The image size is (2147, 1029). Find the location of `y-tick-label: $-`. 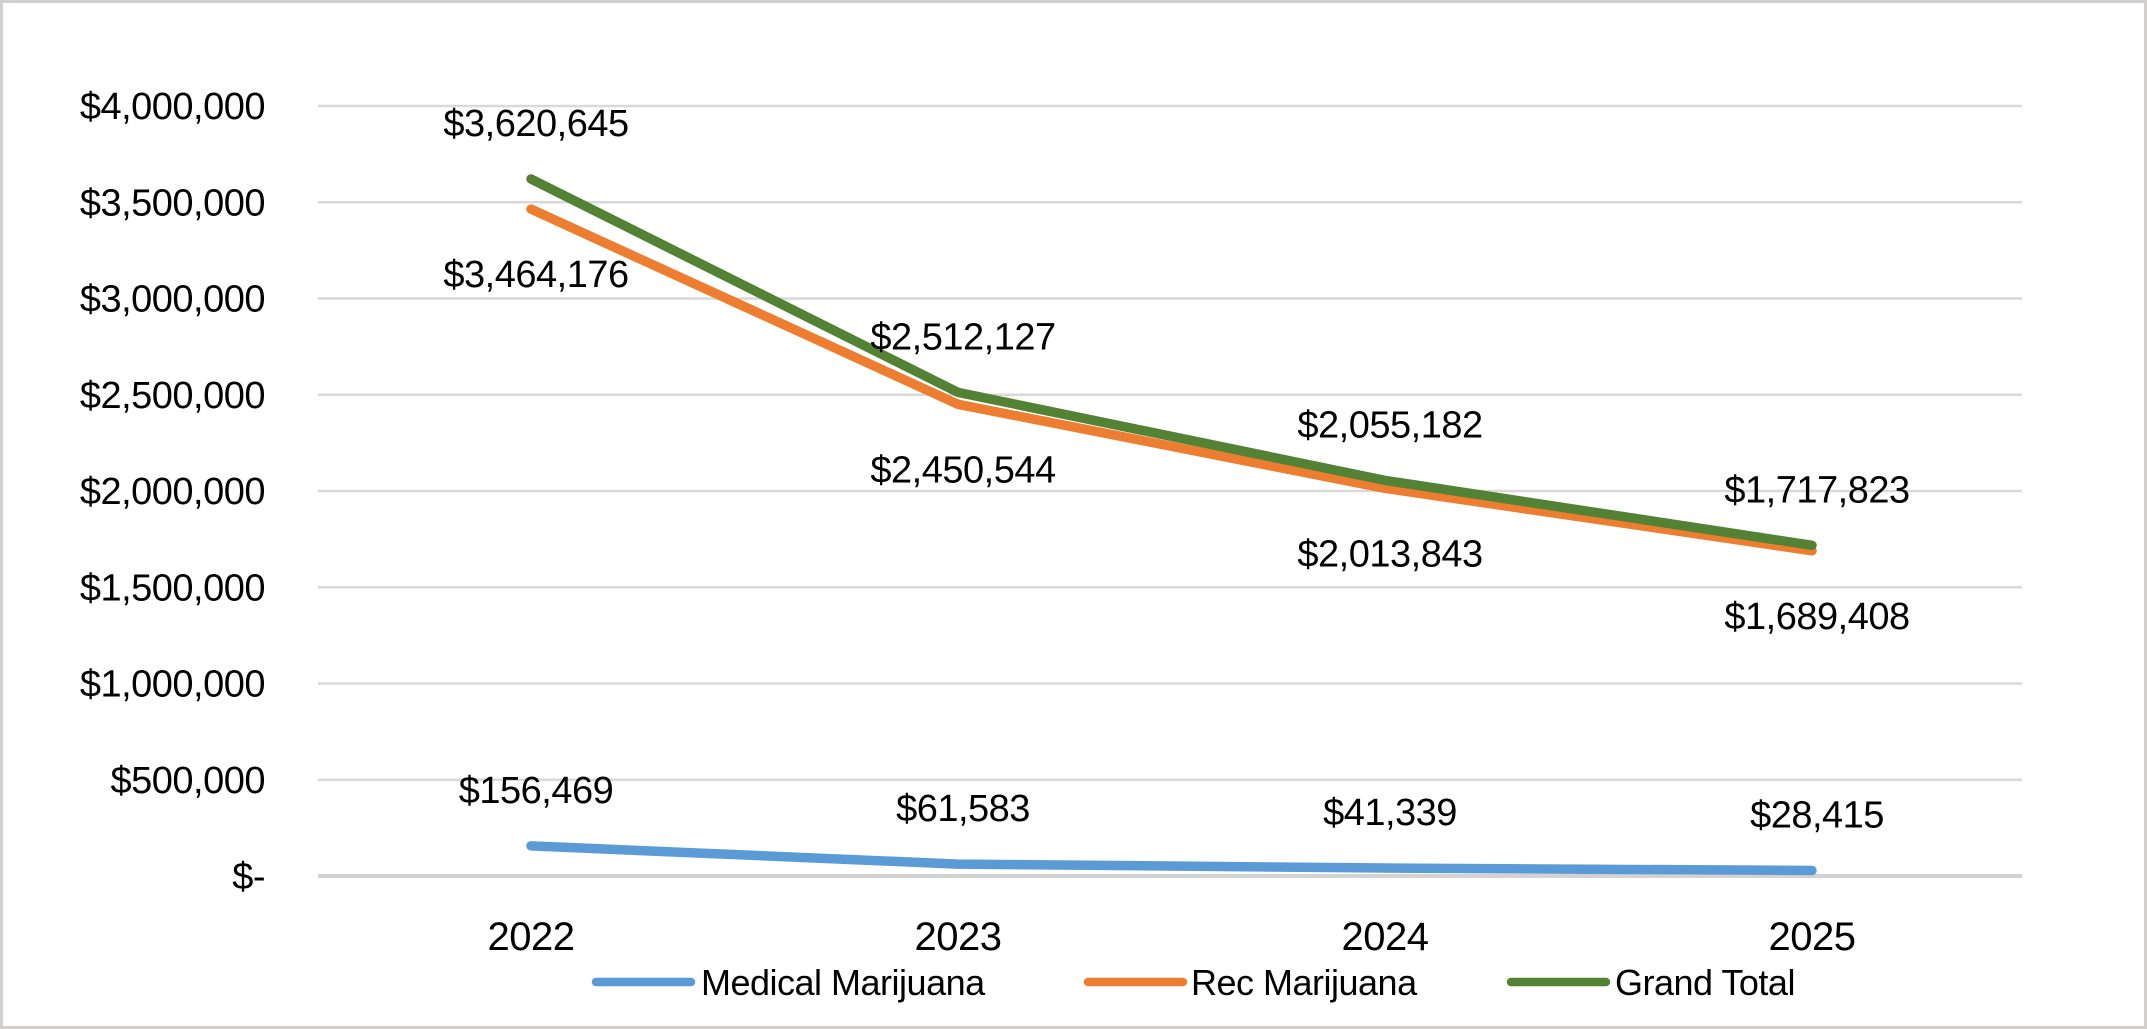

y-tick-label: $- is located at coordinates (248, 877).